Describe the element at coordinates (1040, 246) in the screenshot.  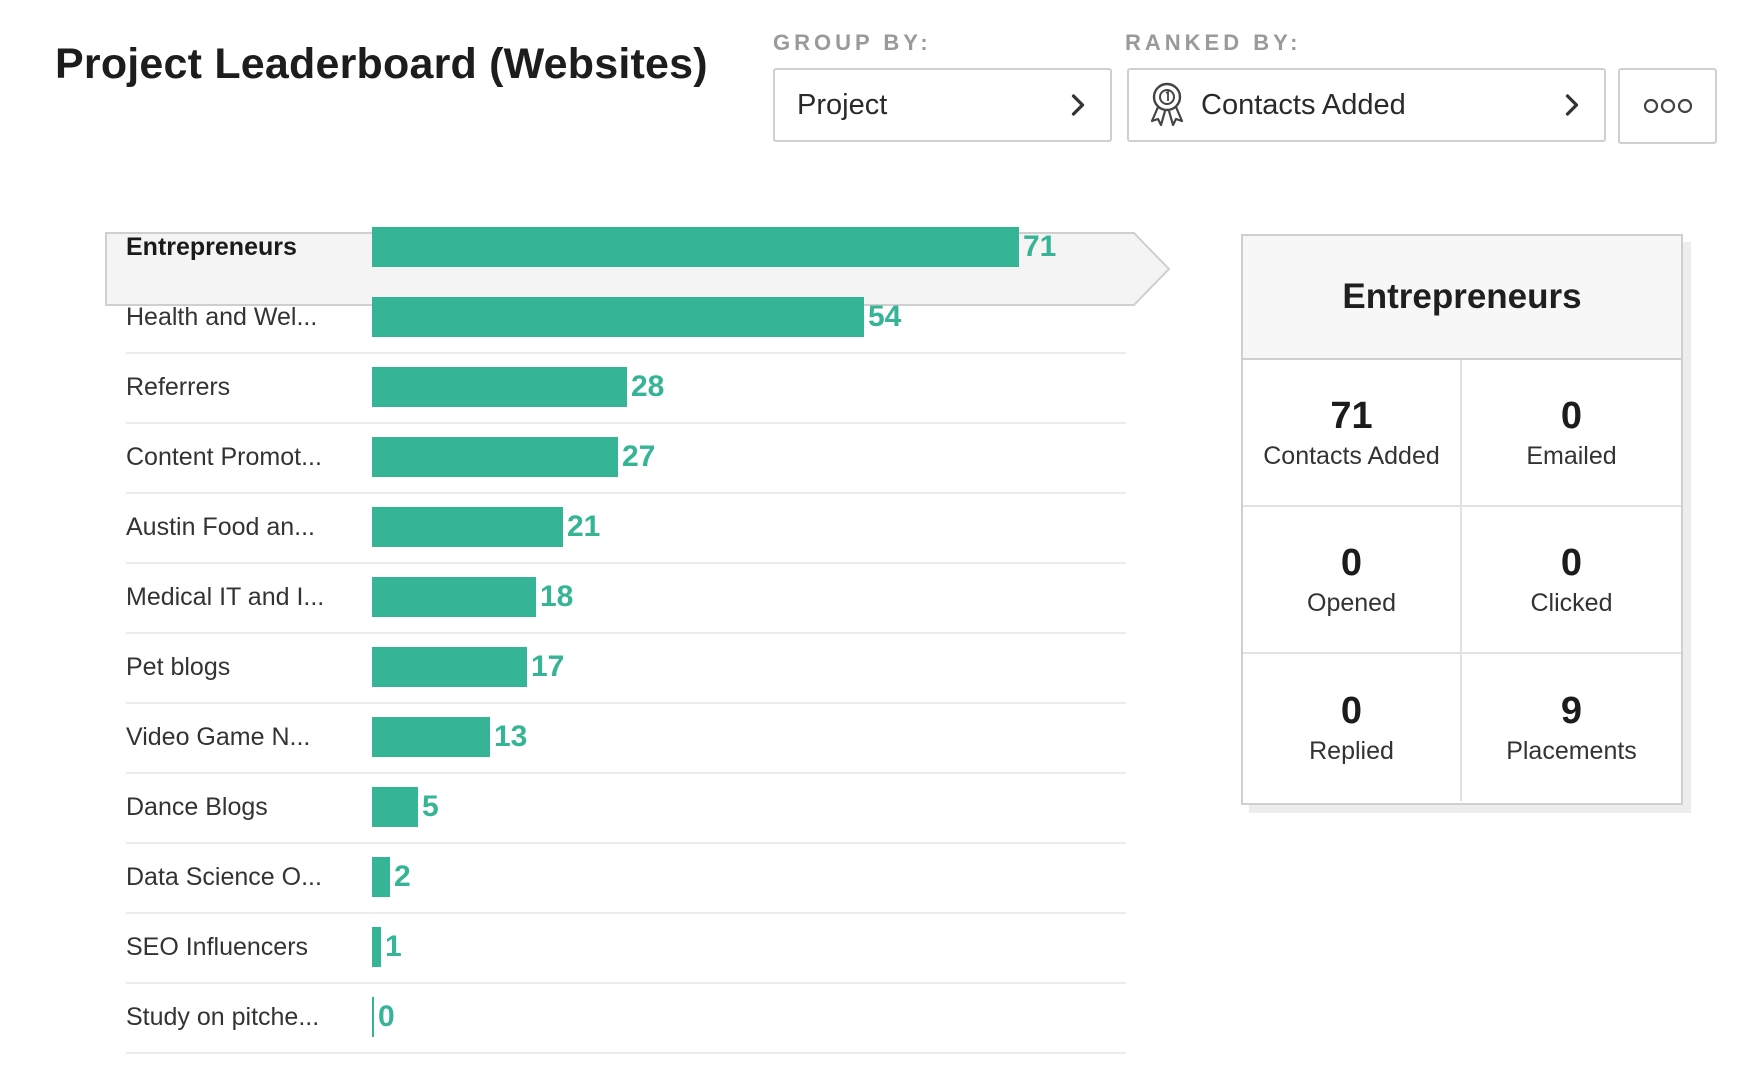
I see `bar-value-label: 71` at that location.